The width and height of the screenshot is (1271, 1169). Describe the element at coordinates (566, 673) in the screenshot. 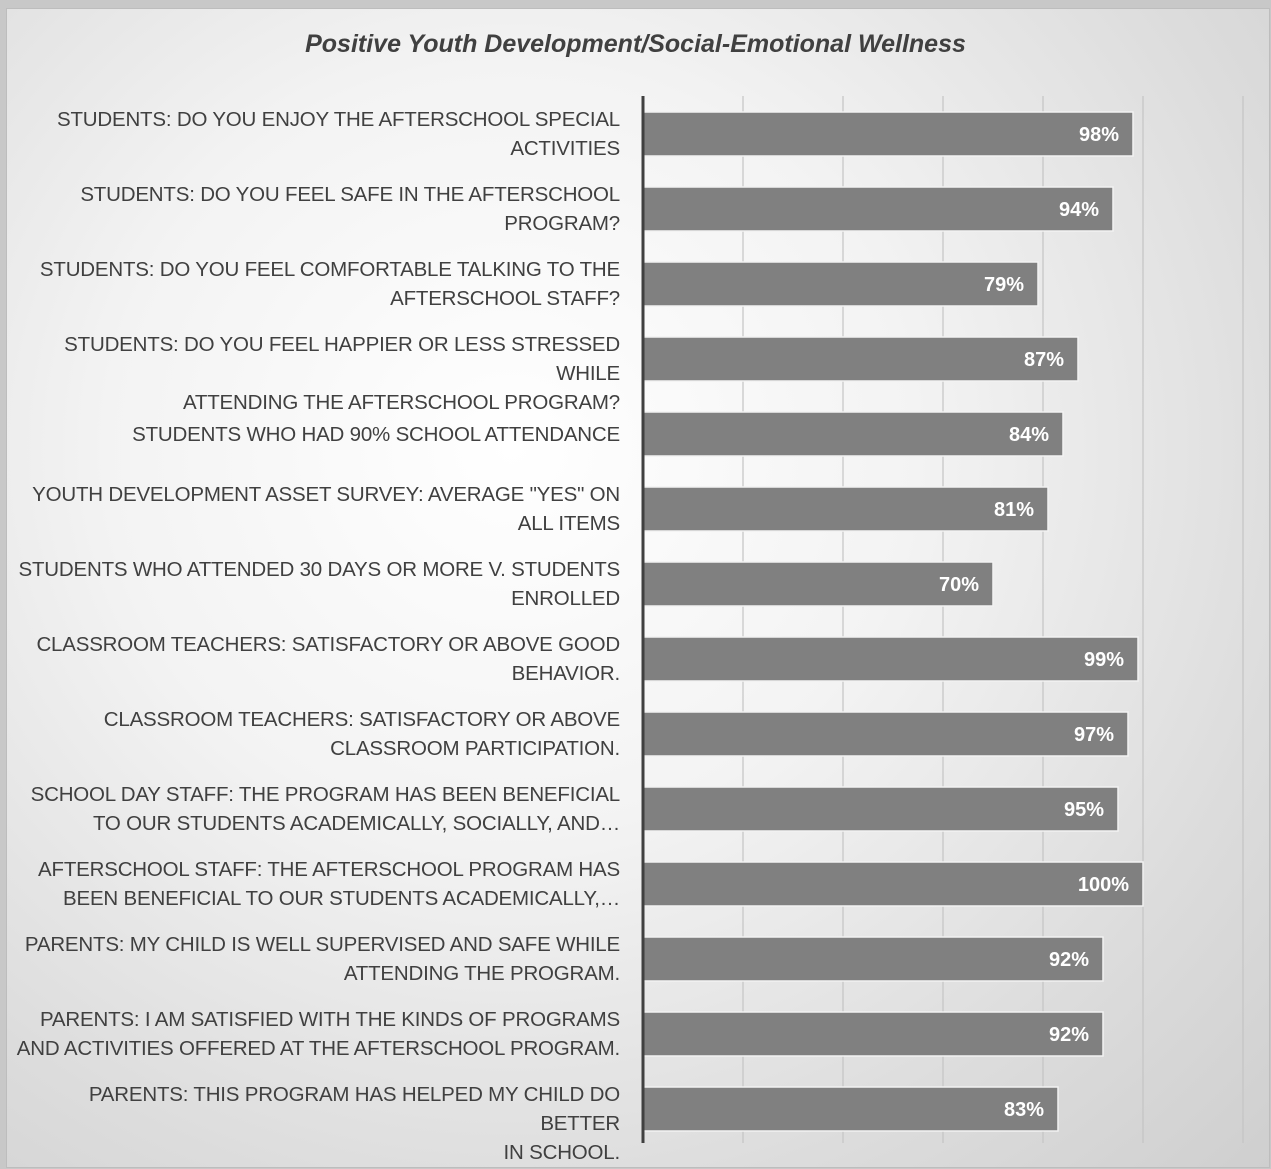

I see `category-label-line: BEHAVIOR.` at that location.